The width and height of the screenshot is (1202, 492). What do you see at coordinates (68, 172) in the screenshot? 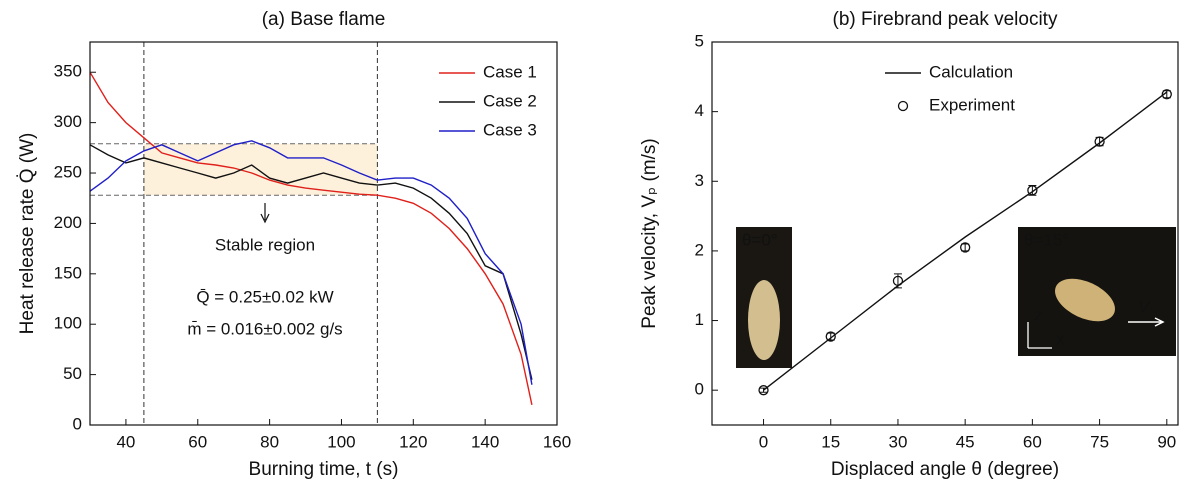
I see `y-tick-label: 250` at bounding box center [68, 172].